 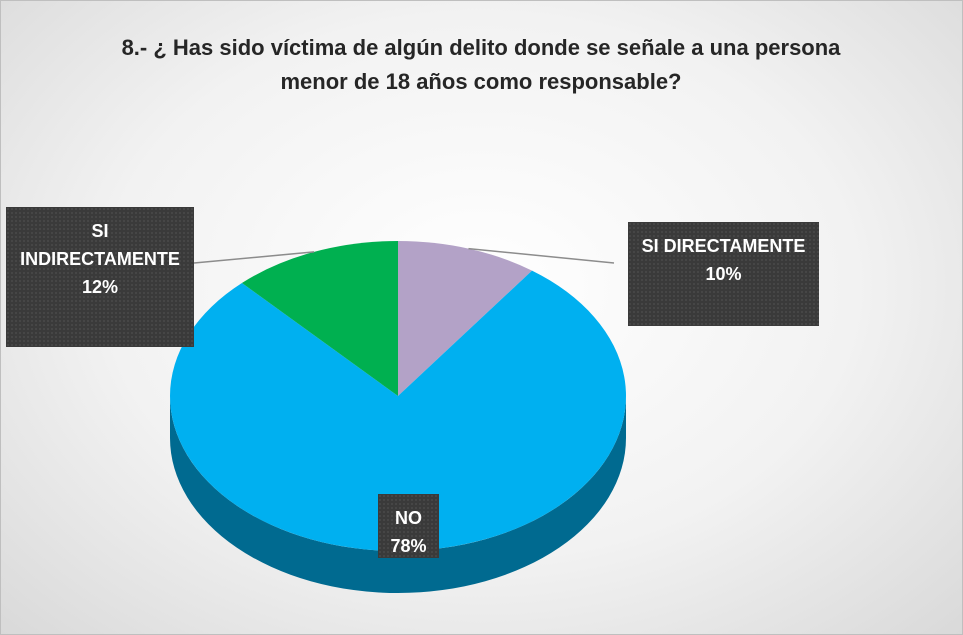 I want to click on label-category: SI DIRECTAMENTE, so click(x=723, y=246).